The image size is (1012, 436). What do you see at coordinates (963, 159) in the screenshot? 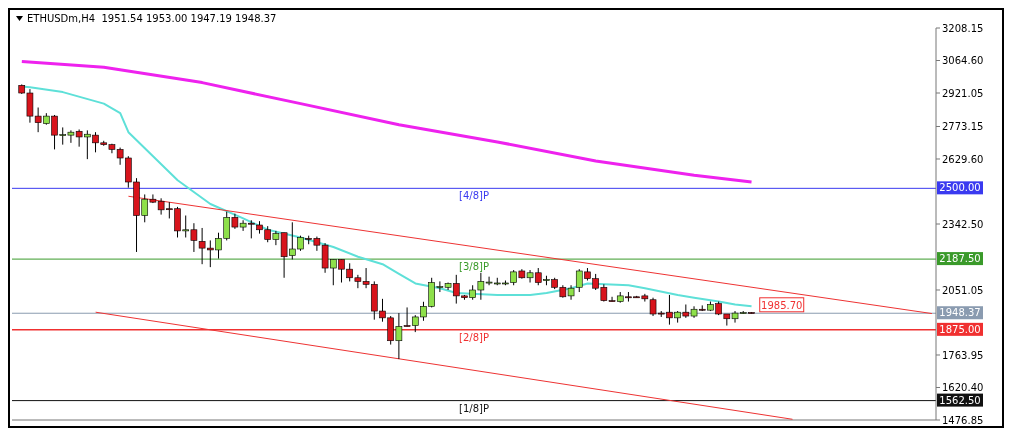
I see `y-tick-label: 2629.60` at bounding box center [963, 159].